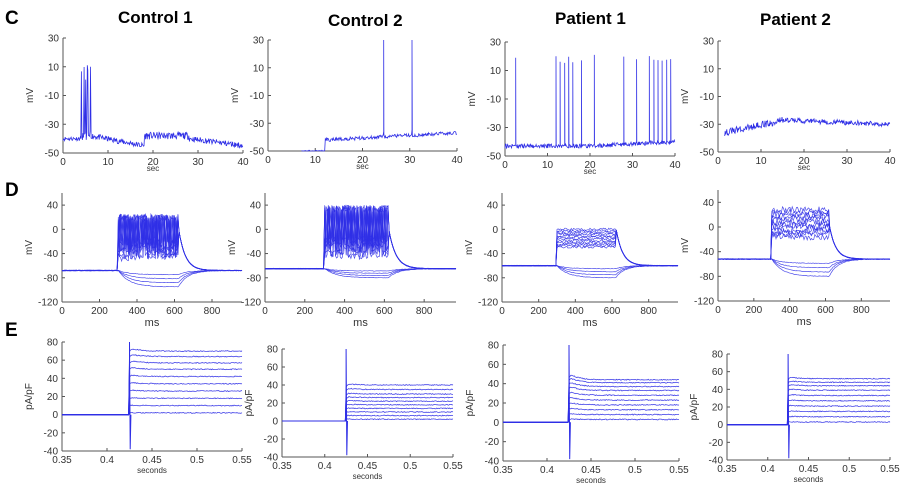 Image resolution: width=909 pixels, height=488 pixels. Describe the element at coordinates (12, 190) in the screenshot. I see `row-letter-d: D` at that location.